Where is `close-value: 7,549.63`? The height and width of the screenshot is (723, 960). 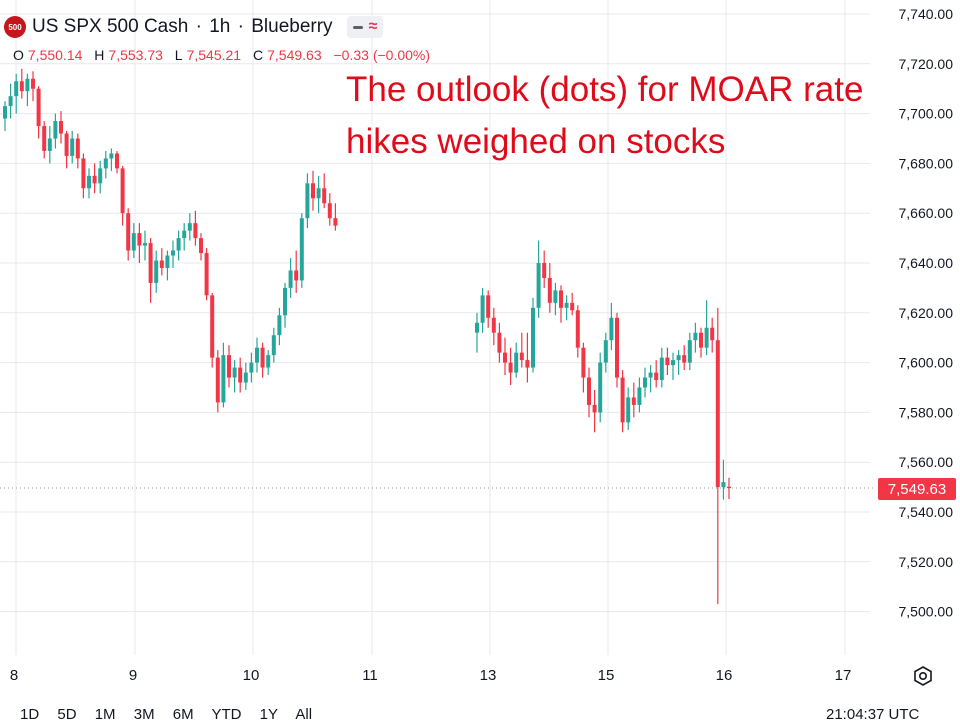
close-value: 7,549.63 is located at coordinates (294, 55).